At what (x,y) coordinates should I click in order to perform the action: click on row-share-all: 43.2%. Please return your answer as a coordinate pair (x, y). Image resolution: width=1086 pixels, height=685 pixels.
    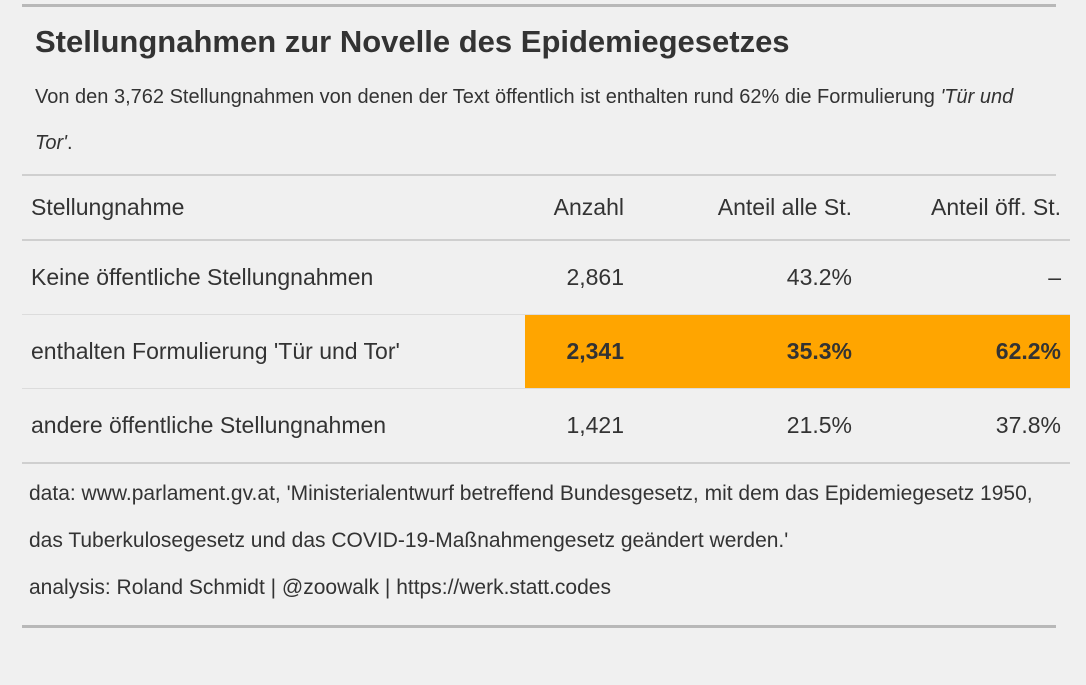
    Looking at the image, I should click on (747, 277).